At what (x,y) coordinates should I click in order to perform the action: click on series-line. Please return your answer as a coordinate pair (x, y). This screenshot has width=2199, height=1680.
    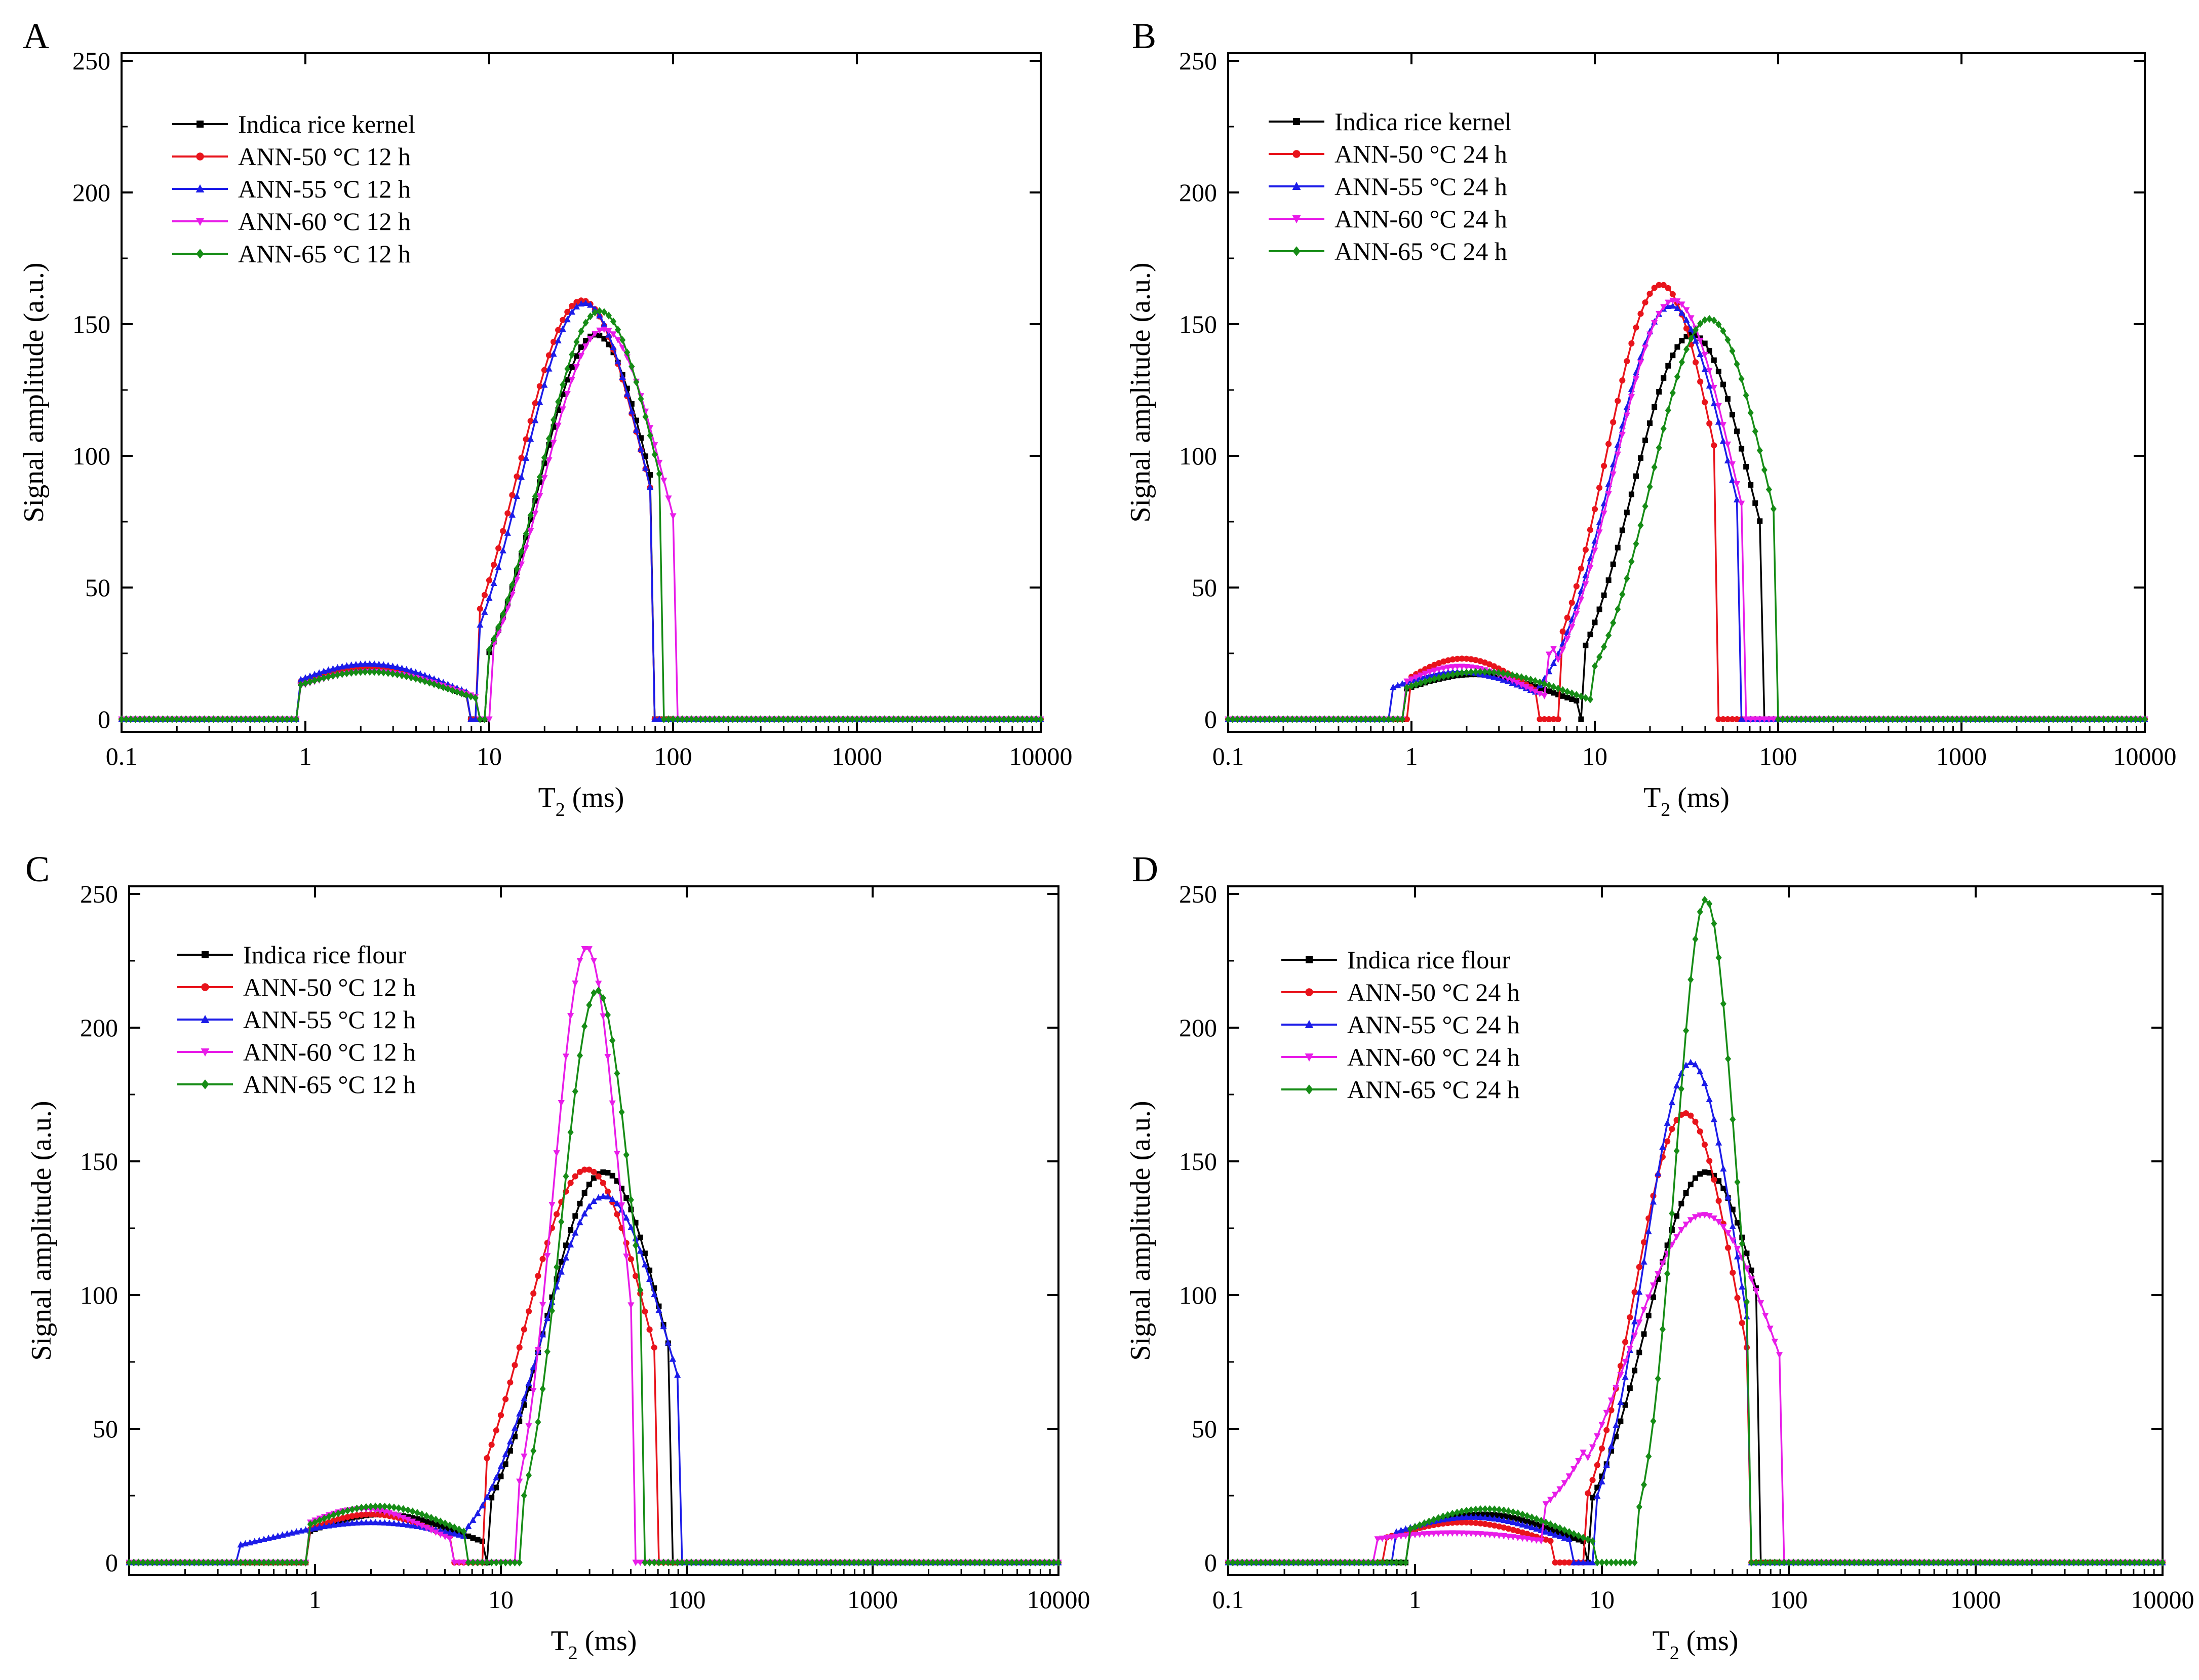
    Looking at the image, I should click on (1695, 1389).